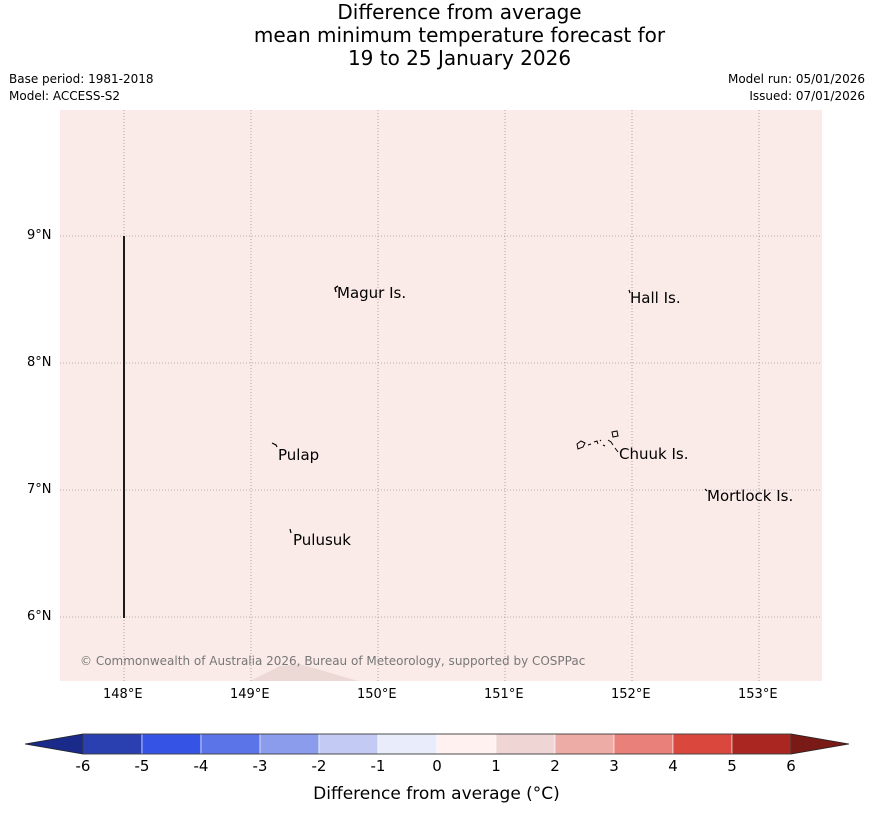  I want to click on lon-label-151e: 151°E, so click(504, 694).